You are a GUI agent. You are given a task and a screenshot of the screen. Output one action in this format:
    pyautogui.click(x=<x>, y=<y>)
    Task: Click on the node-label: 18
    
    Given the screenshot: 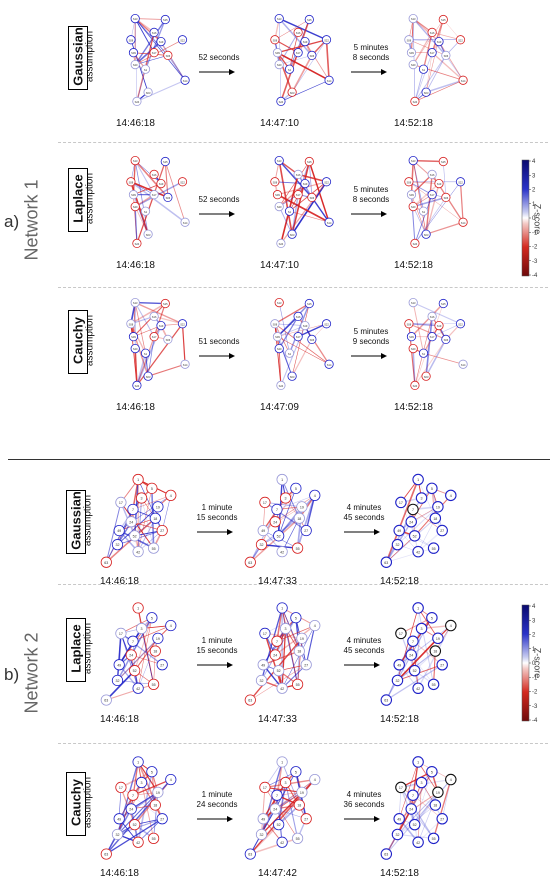 What is the action you would take?
    pyautogui.click(x=435, y=806)
    